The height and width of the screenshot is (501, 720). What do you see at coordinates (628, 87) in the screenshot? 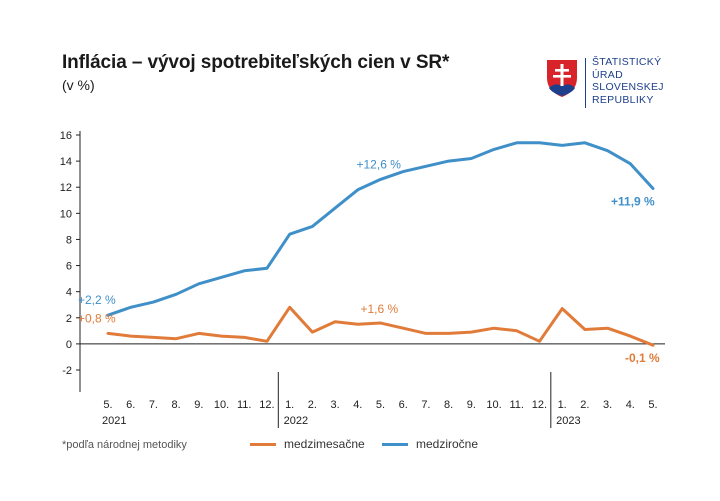
I see `logo-line: SLOVENSKEJ` at bounding box center [628, 87].